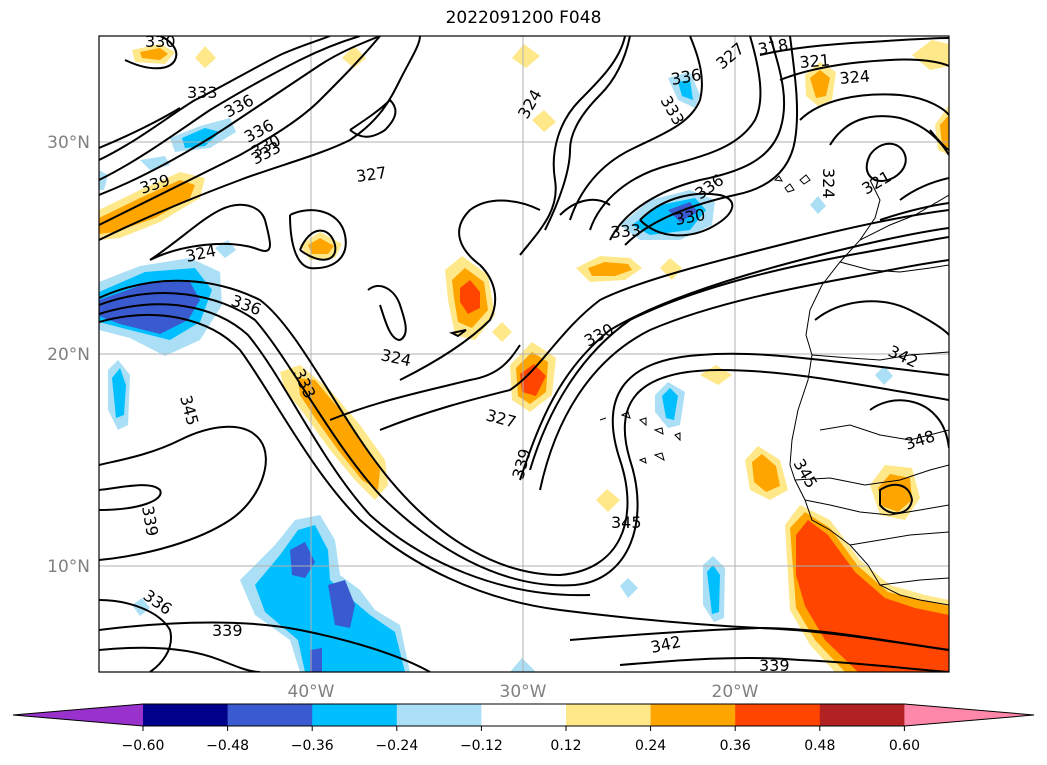 This screenshot has height=765, width=1047. I want to click on map-title: 2022091200 F048, so click(523, 18).